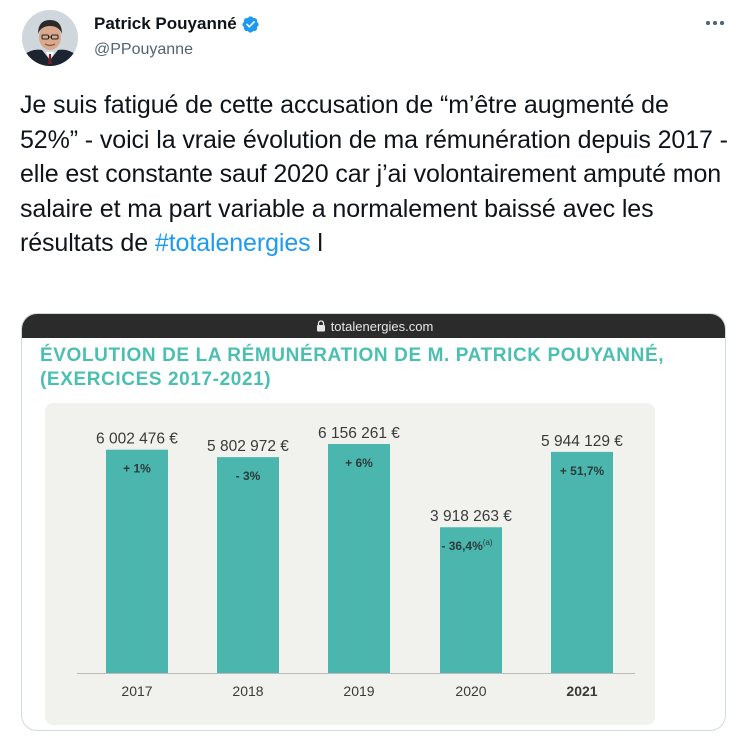 This screenshot has width=750, height=741. I want to click on author-handle: @PPouyanne, so click(143, 49).